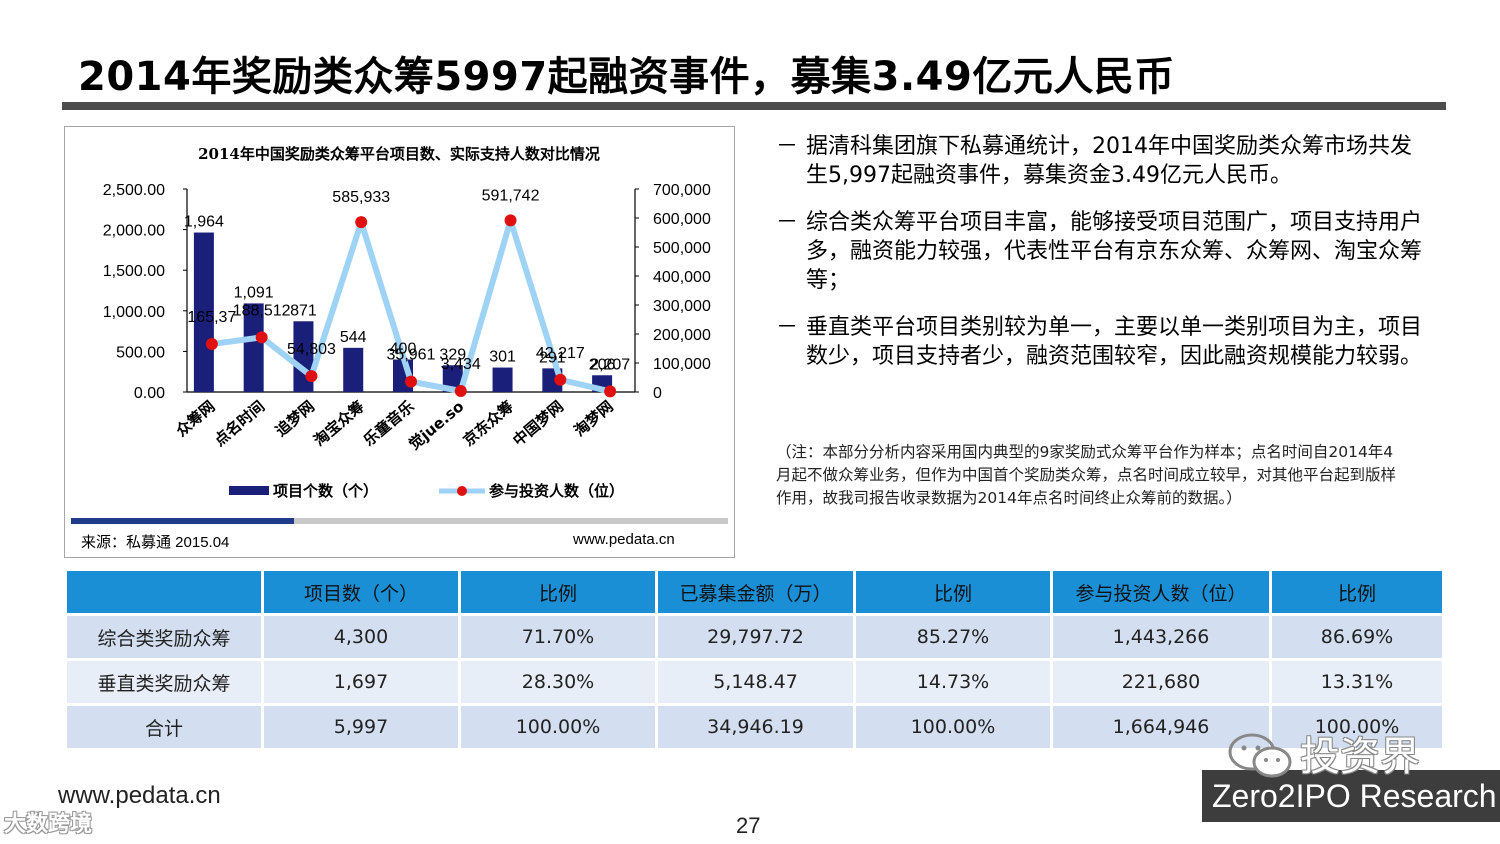 This screenshot has width=1500, height=844. I want to click on table-cell: 28.30%, so click(558, 682).